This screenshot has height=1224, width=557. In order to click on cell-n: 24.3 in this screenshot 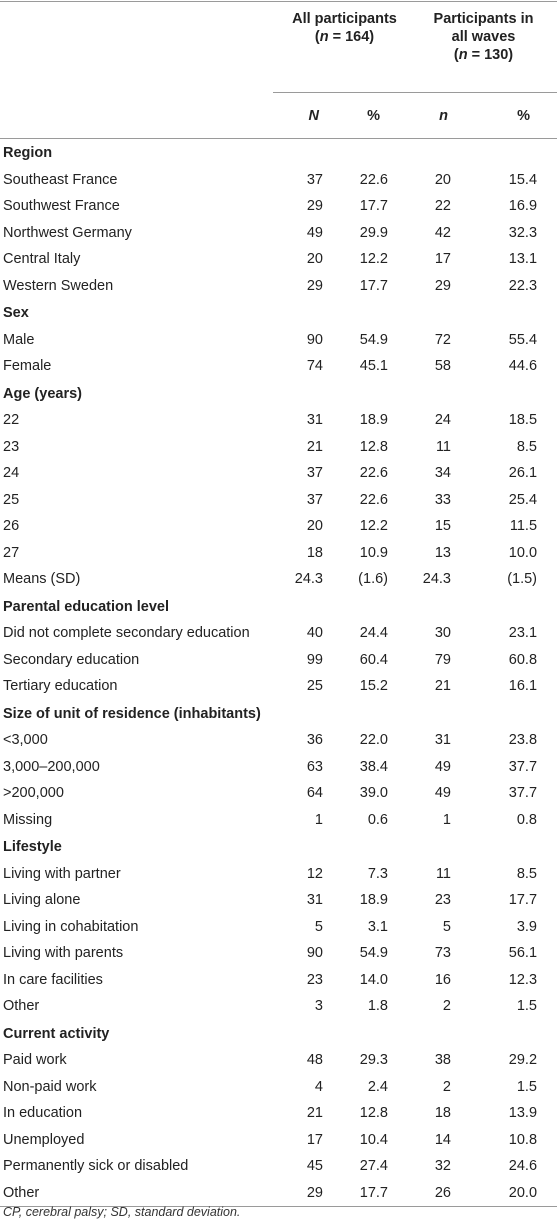, I will do `click(436, 579)`.